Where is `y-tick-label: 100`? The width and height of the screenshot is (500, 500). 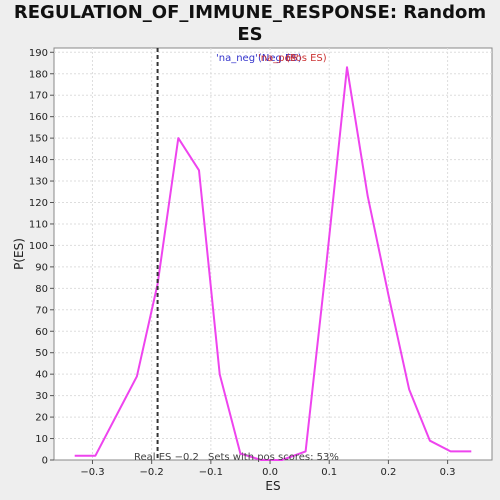
y-tick-label: 100 is located at coordinates (38, 246).